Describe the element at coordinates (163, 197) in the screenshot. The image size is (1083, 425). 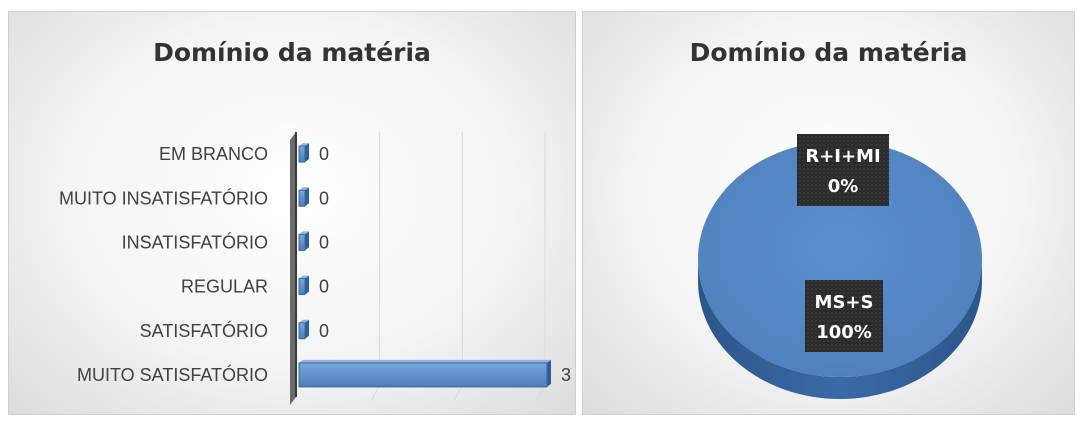
I see `category-label: MUITO INSATISFATÓRIO` at that location.